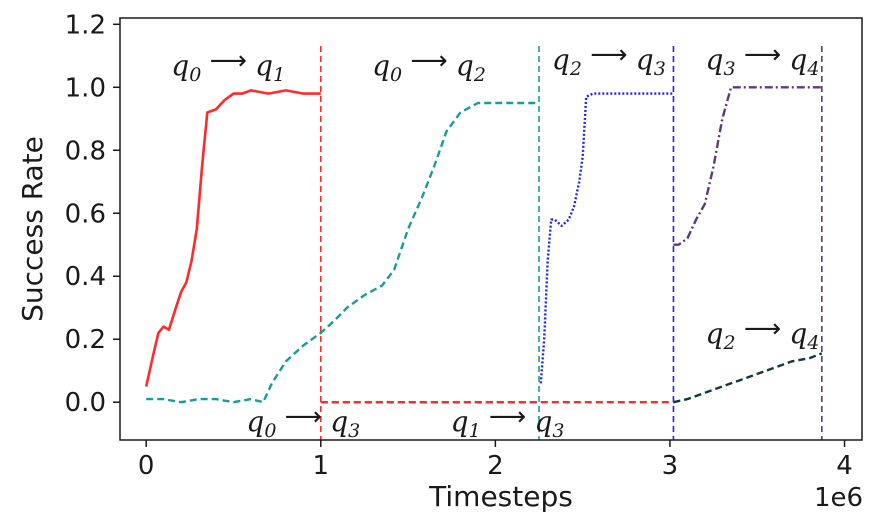 The height and width of the screenshot is (523, 872). Describe the element at coordinates (763, 60) in the screenshot. I see `transition-annotation-3: q3 ⟶ q4` at that location.